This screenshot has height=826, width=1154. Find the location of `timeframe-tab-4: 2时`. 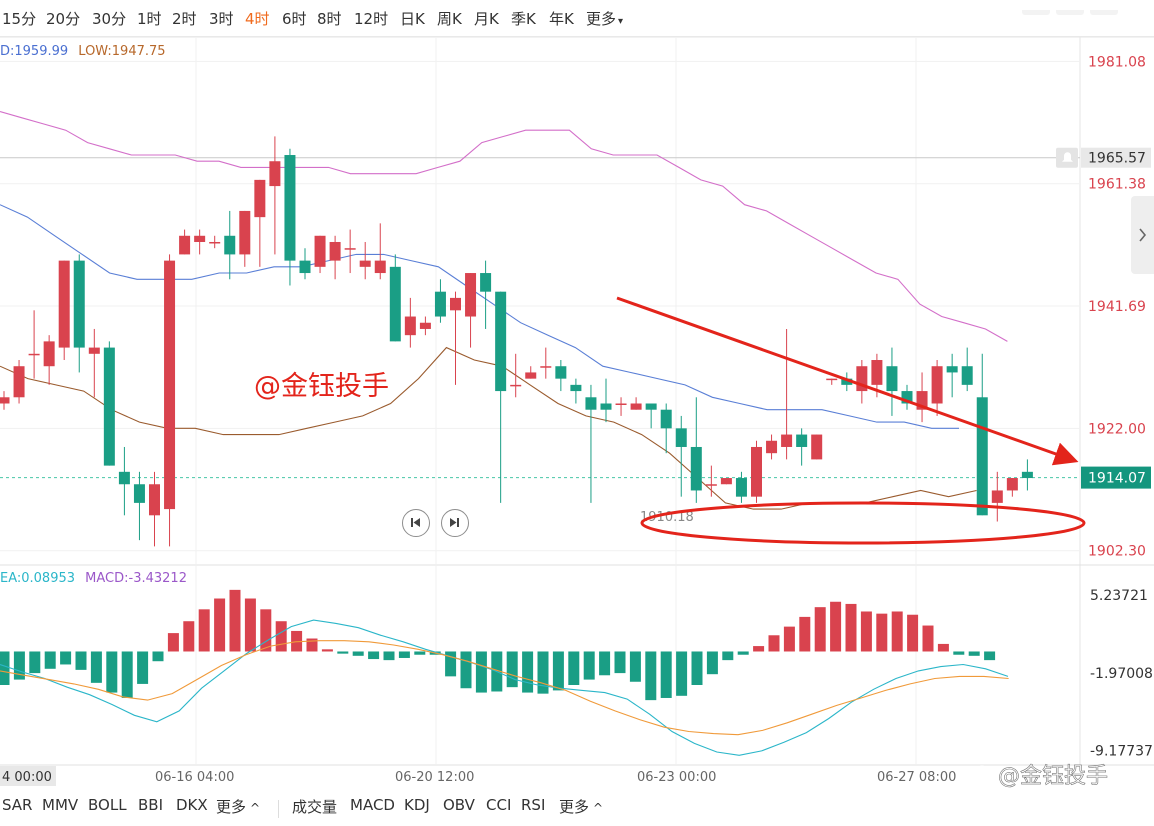

timeframe-tab-4: 2时 is located at coordinates (184, 19).